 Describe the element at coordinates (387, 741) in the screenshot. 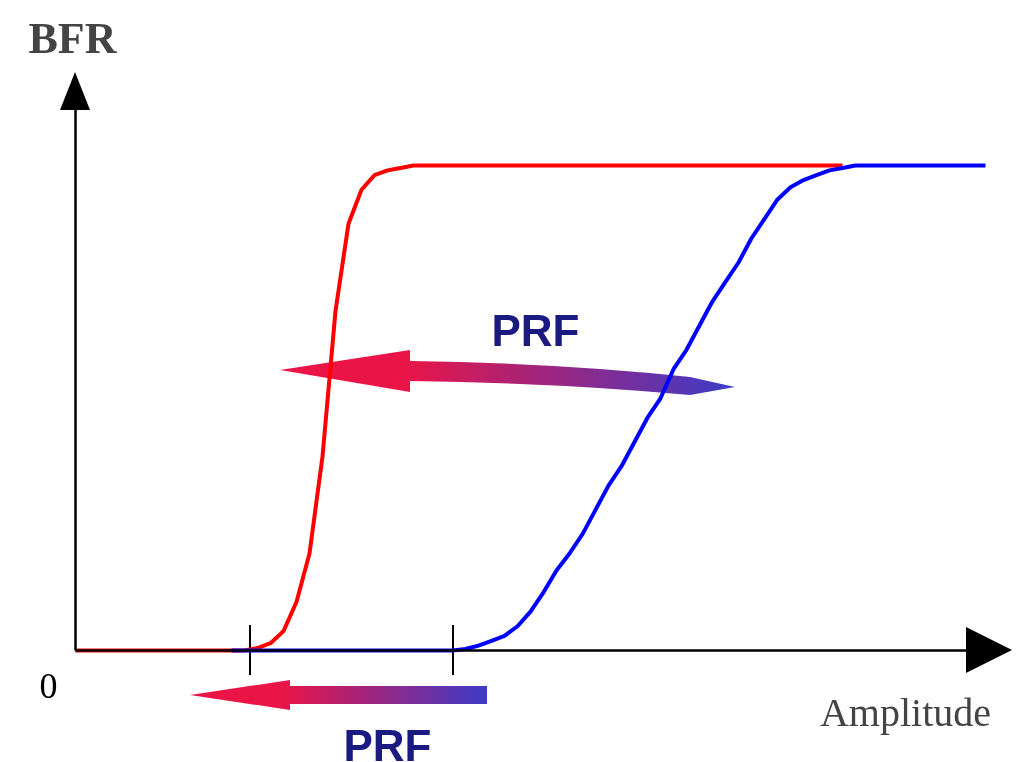

I see `text: PRF` at that location.